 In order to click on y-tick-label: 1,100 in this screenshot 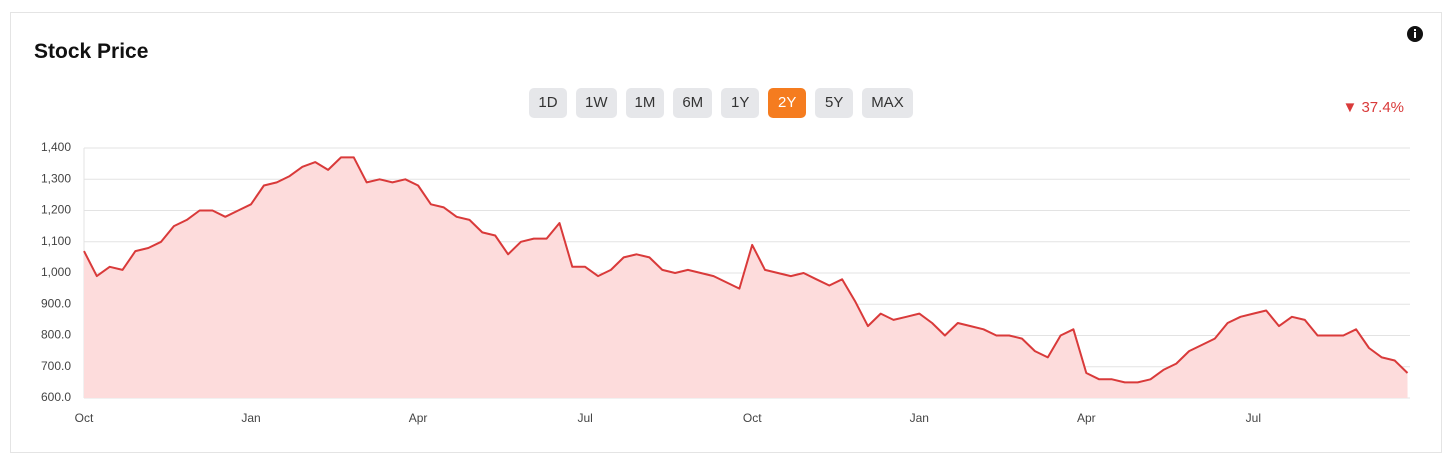, I will do `click(56, 241)`.